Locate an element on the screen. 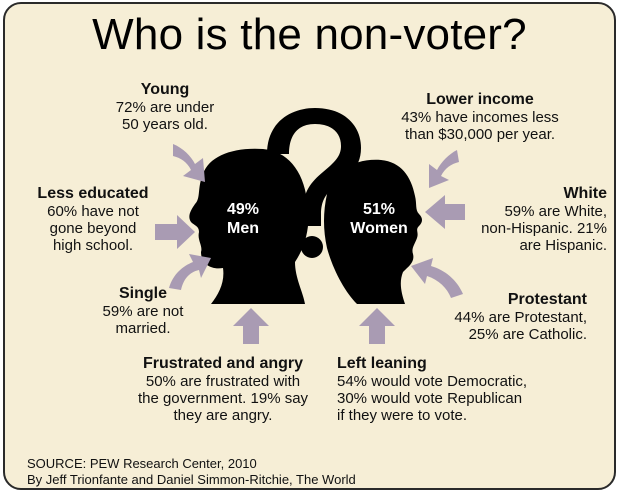 This screenshot has width=620, height=493. men-percent: 49% is located at coordinates (243, 209).